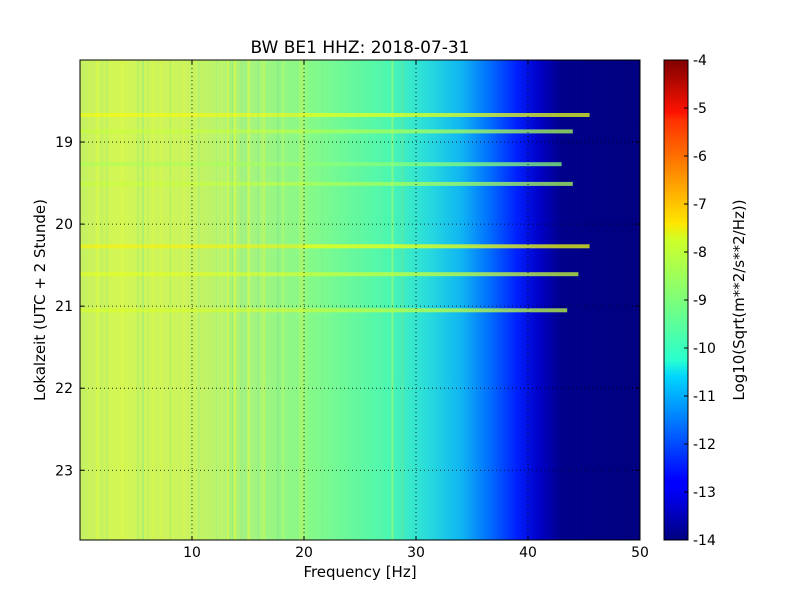 The image size is (800, 600). I want to click on y-tick-label: 22, so click(64, 389).